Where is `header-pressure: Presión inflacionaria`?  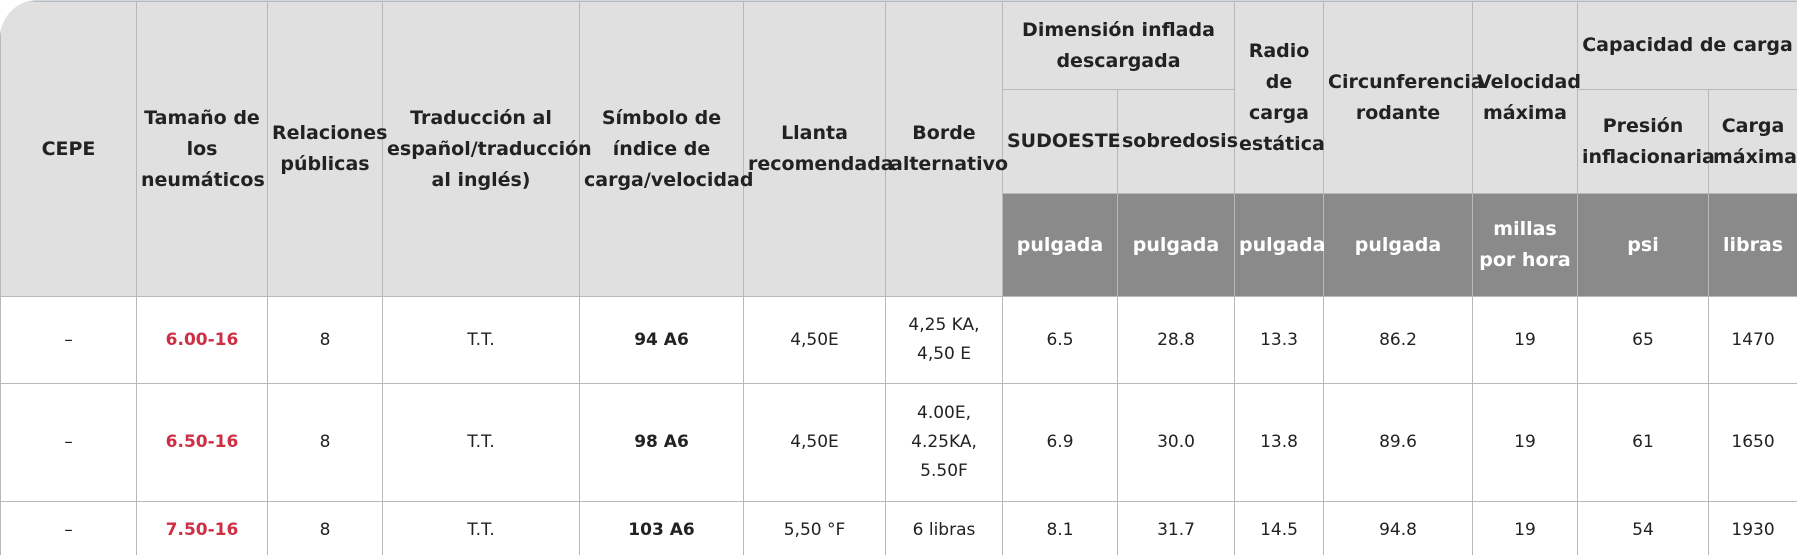
header-pressure: Presión inflacionaria is located at coordinates (1646, 141).